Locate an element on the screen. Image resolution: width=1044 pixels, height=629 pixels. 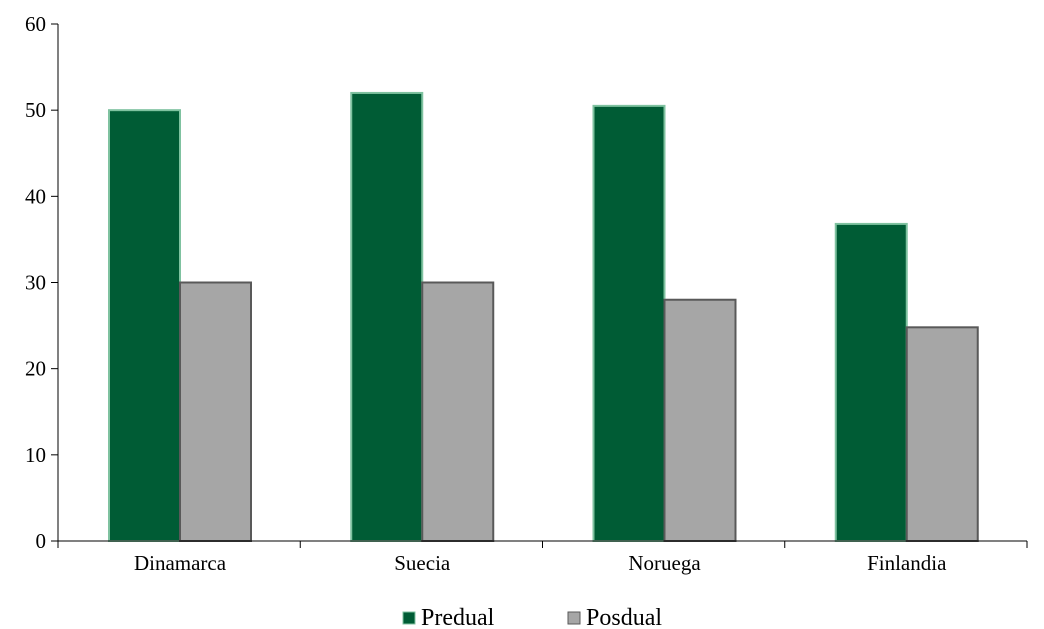
y-ticks-layer: 0 10 20 30 40 50 60 is located at coordinates (41, 282).